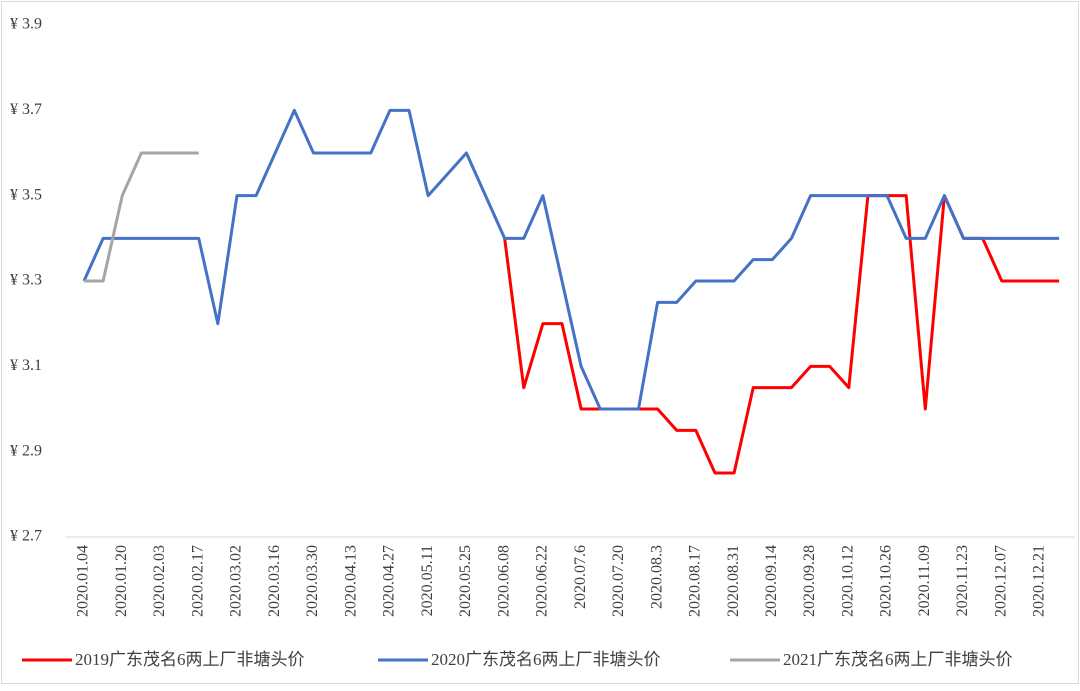  What do you see at coordinates (771, 581) in the screenshot?
I see `x-tick-label: 2020.09.14` at bounding box center [771, 581].